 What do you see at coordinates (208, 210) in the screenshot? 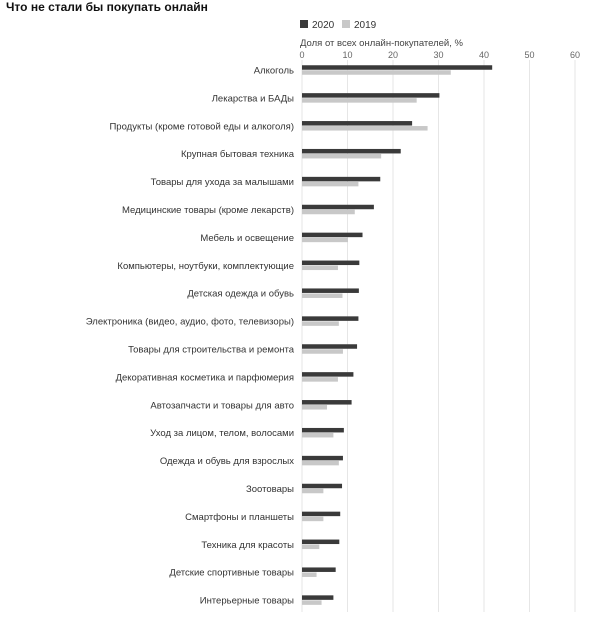
I see `category-label: Медицинские товары (кроме лекарств)` at bounding box center [208, 210].